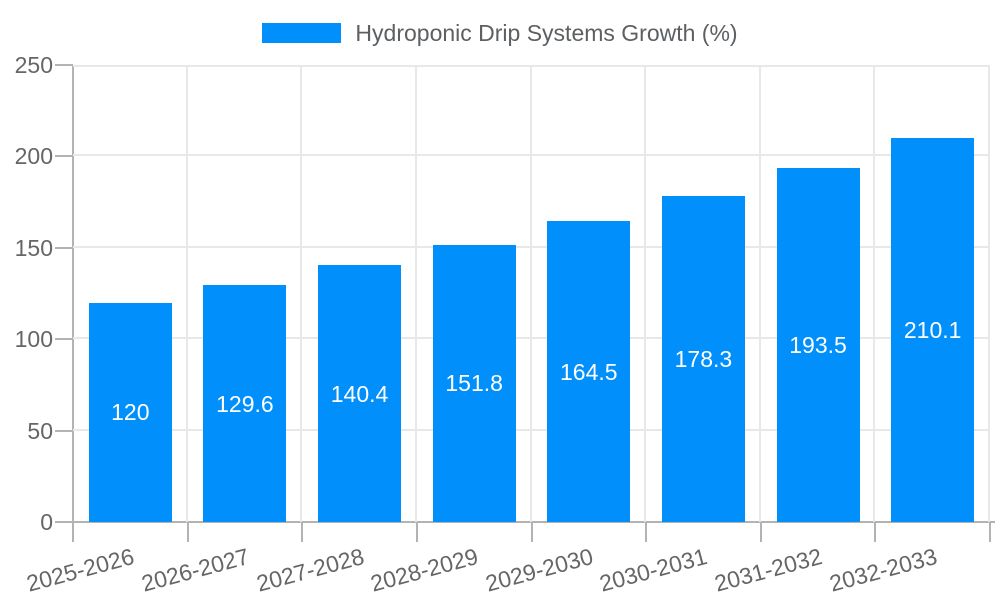 Image resolution: width=1000 pixels, height=600 pixels. Describe the element at coordinates (33, 339) in the screenshot. I see `y-axis-label: 100` at that location.